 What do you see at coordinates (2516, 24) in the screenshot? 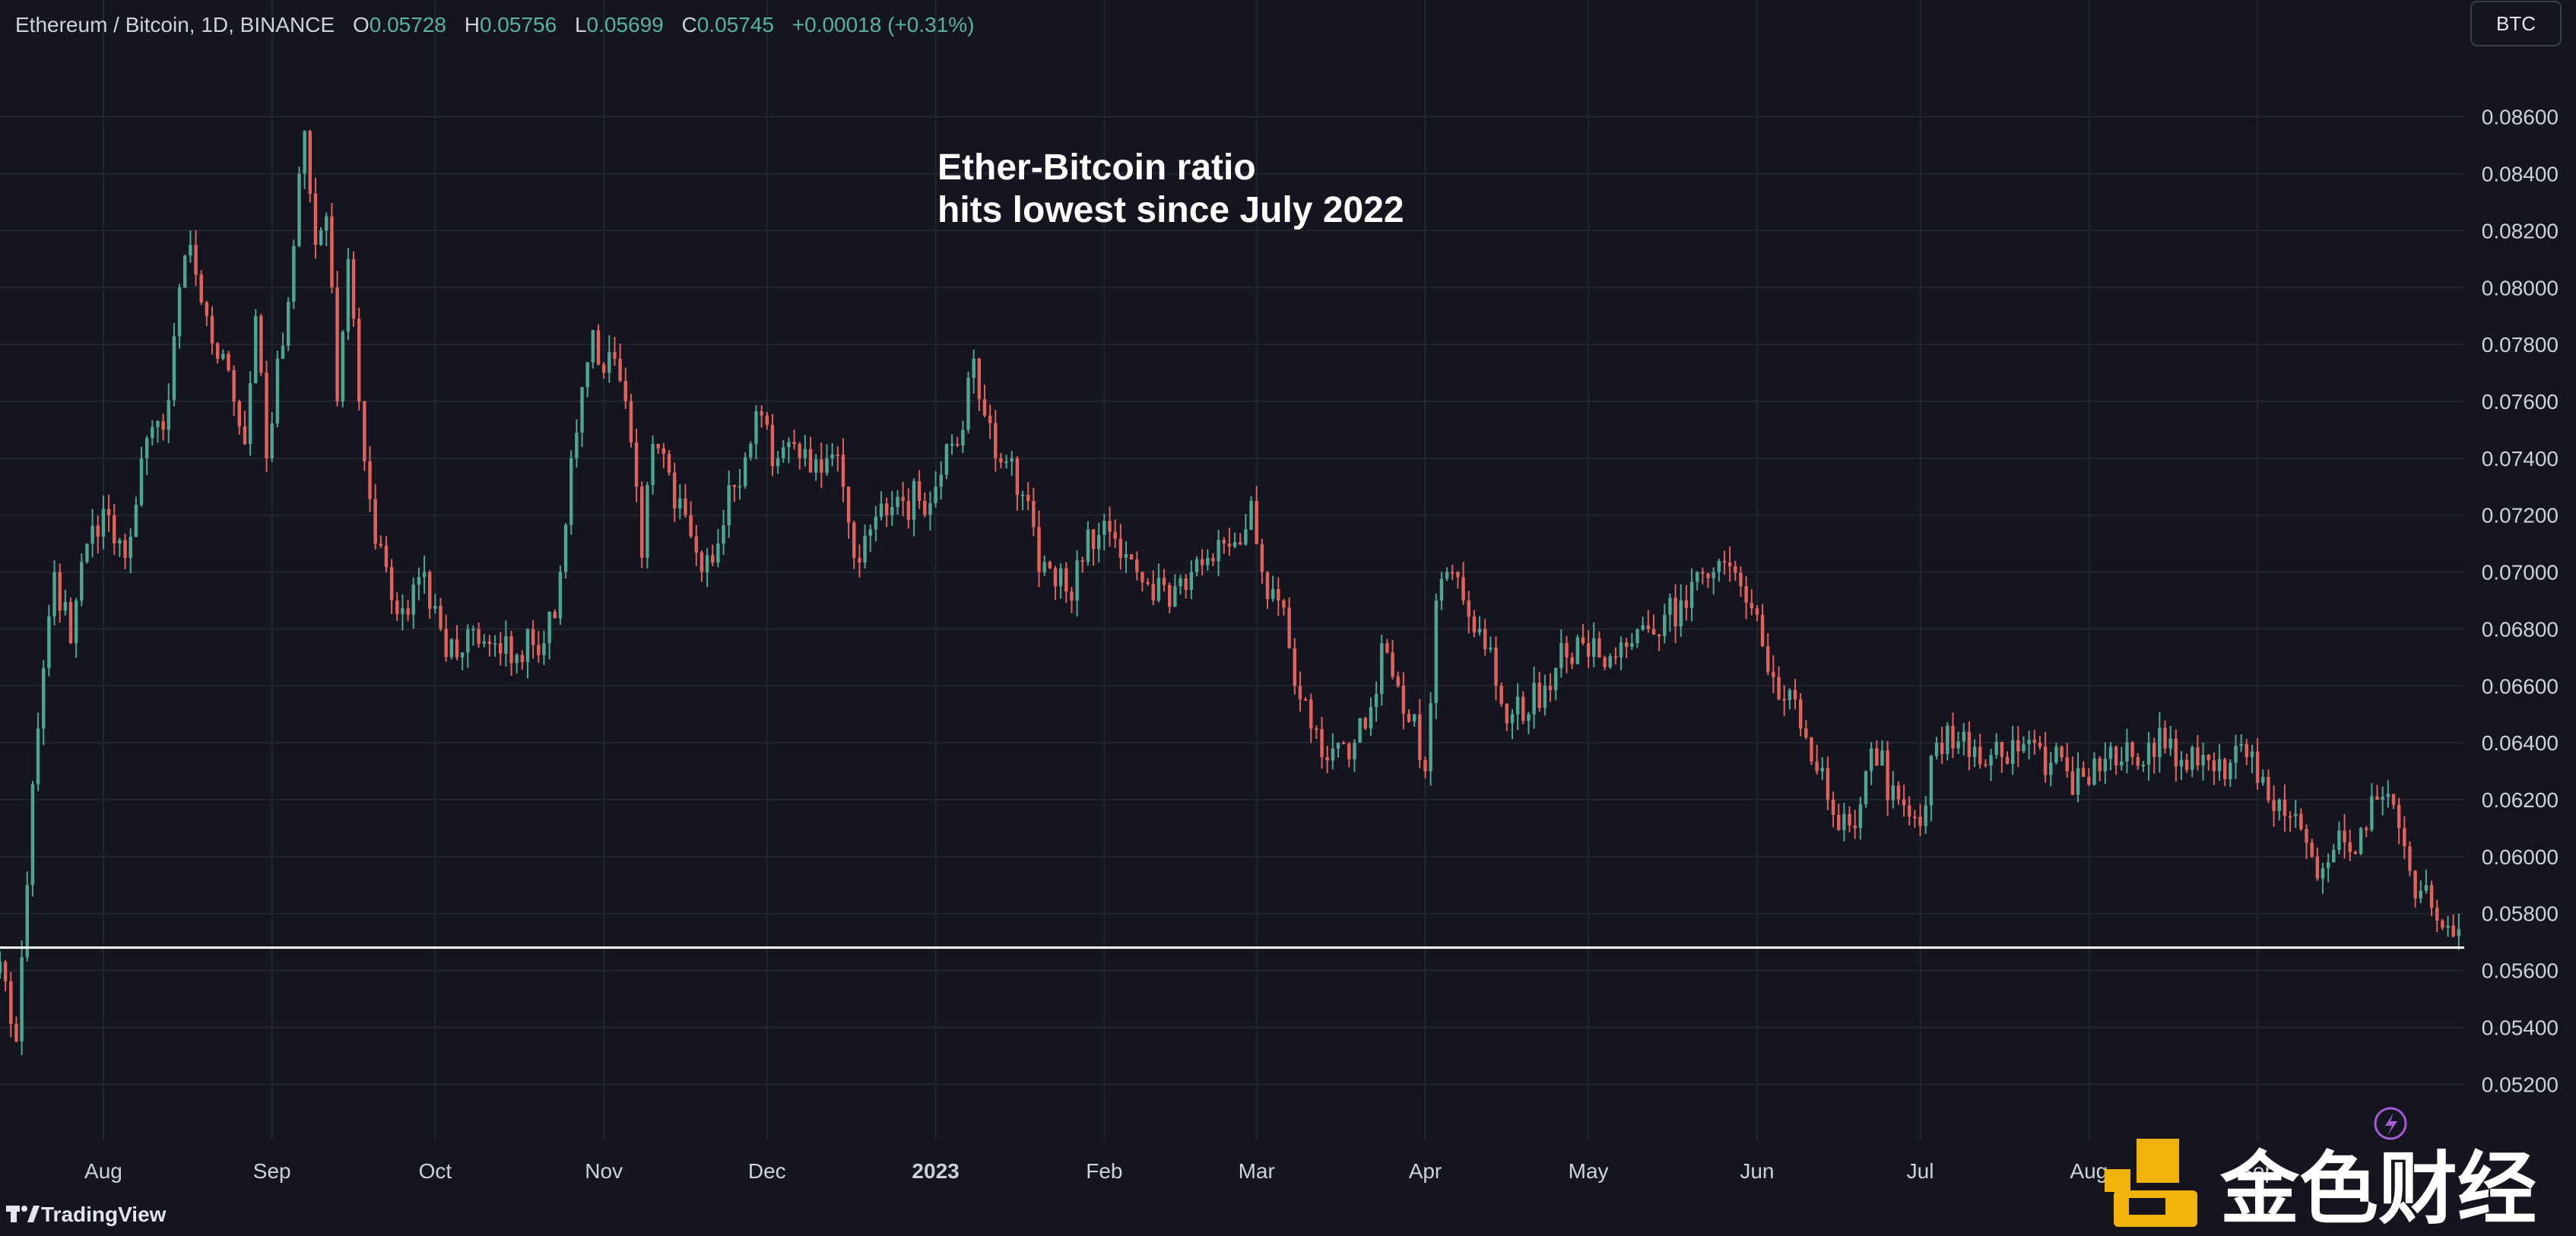
I see `currency-button: BTC` at bounding box center [2516, 24].